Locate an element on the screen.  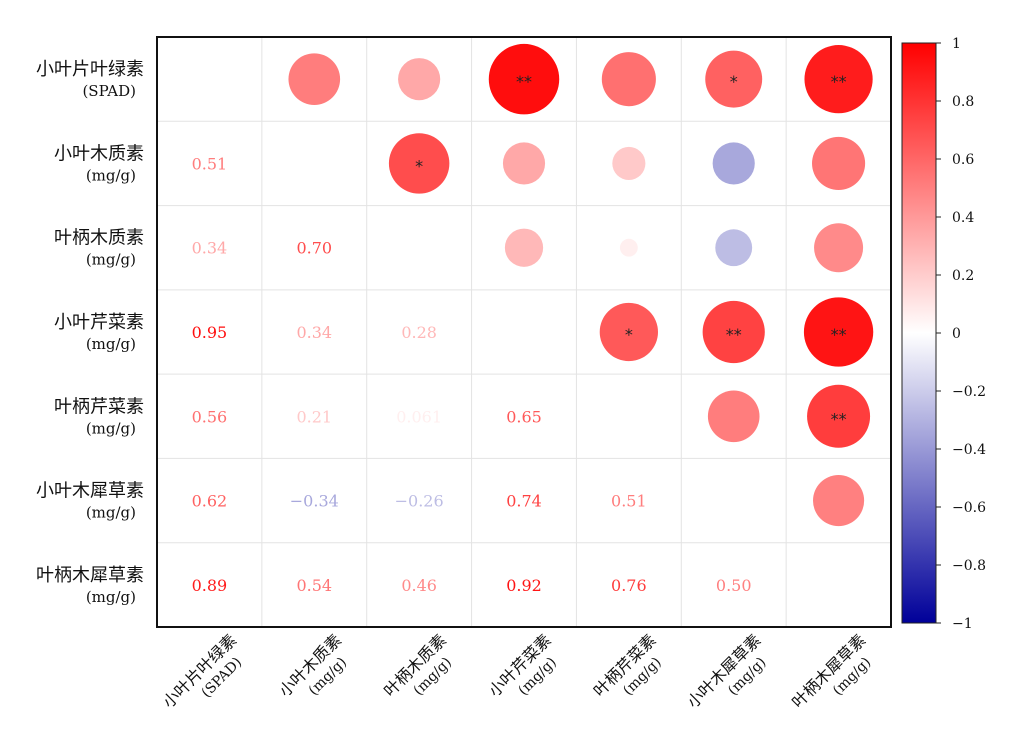
correlation-circle-r1-c3 is located at coordinates (524, 163).